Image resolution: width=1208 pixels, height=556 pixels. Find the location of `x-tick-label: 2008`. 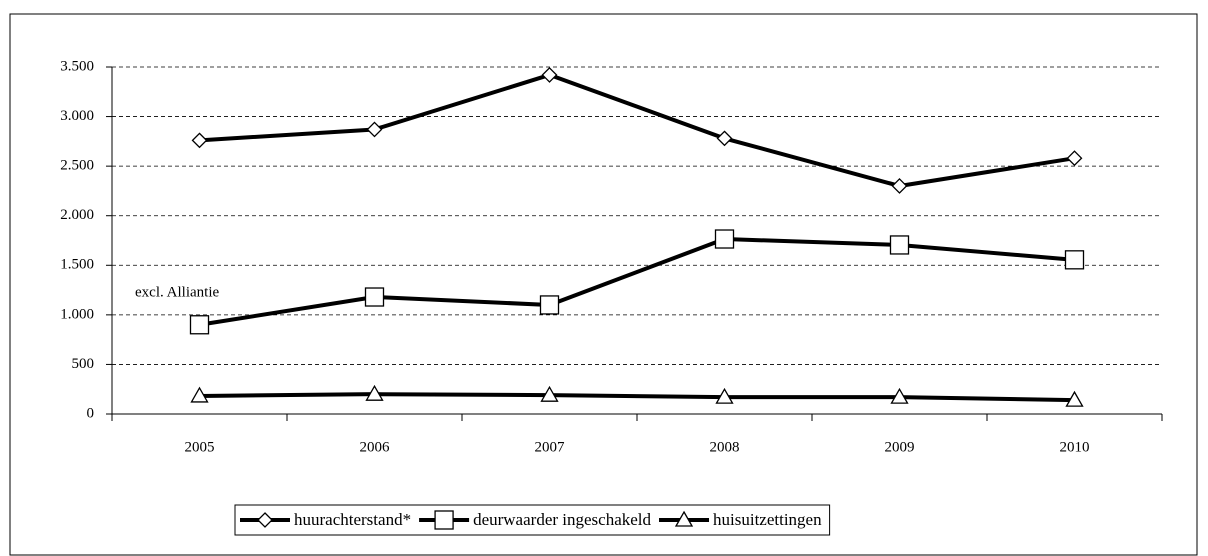

x-tick-label: 2008 is located at coordinates (725, 447).